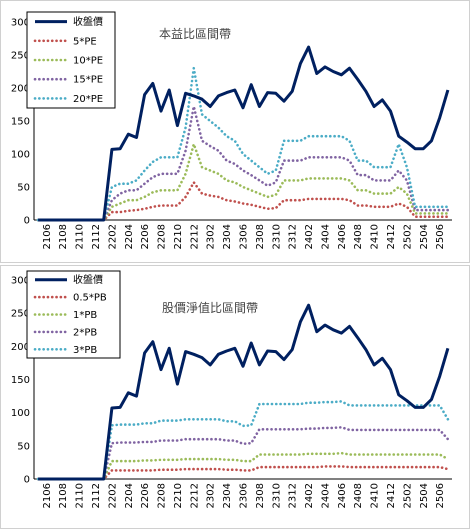 This screenshot has width=471, height=530. I want to click on legend-label-3: 2*PB, so click(85, 332).